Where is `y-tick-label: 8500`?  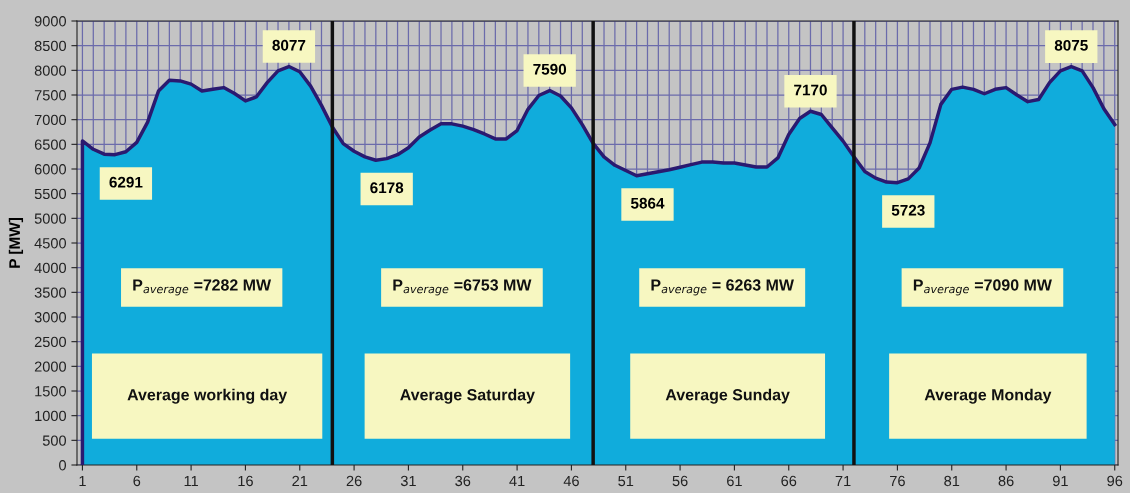
y-tick-label: 8500 is located at coordinates (50, 46).